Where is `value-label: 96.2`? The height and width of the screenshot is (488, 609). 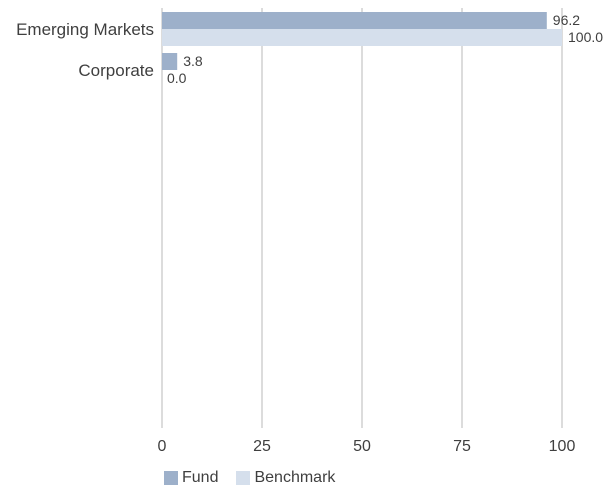 value-label: 96.2 is located at coordinates (566, 20).